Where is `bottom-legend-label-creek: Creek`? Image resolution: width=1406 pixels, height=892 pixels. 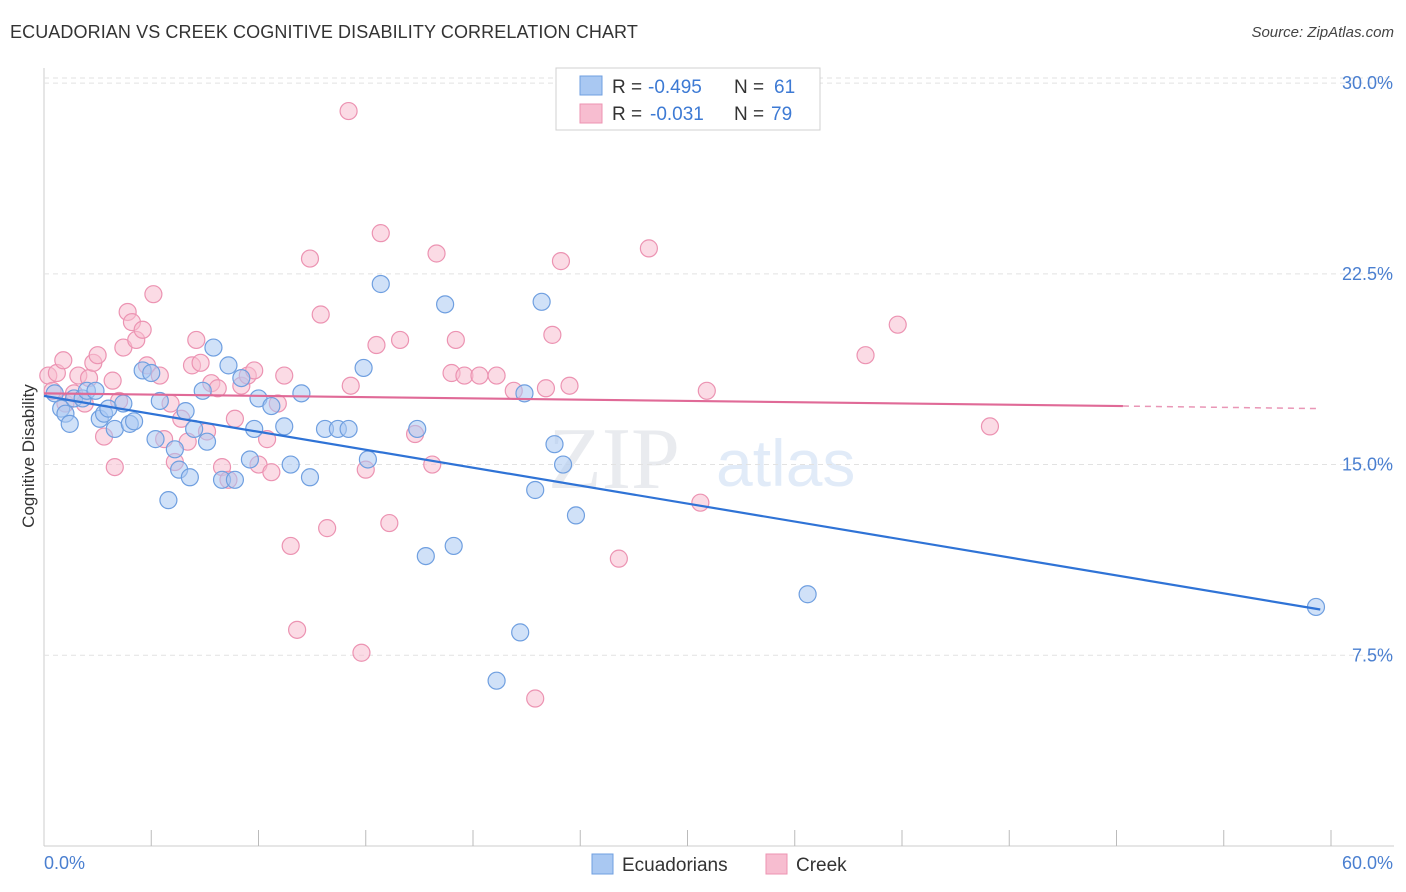 bottom-legend-label-creek: Creek is located at coordinates (821, 865).